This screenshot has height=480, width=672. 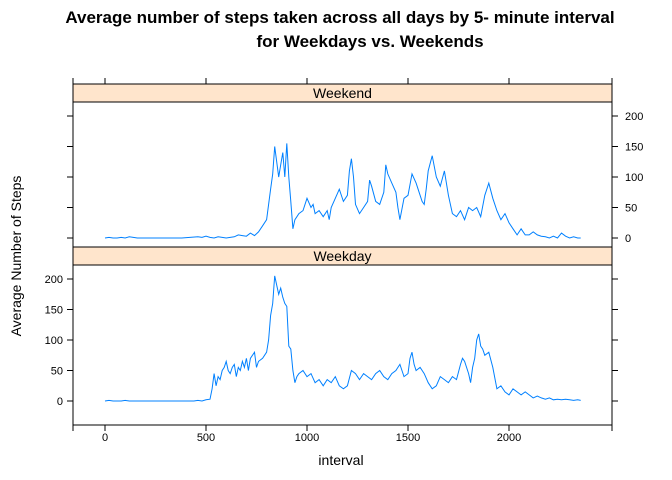 What do you see at coordinates (57, 372) in the screenshot?
I see `y-tick-label-left: 50` at bounding box center [57, 372].